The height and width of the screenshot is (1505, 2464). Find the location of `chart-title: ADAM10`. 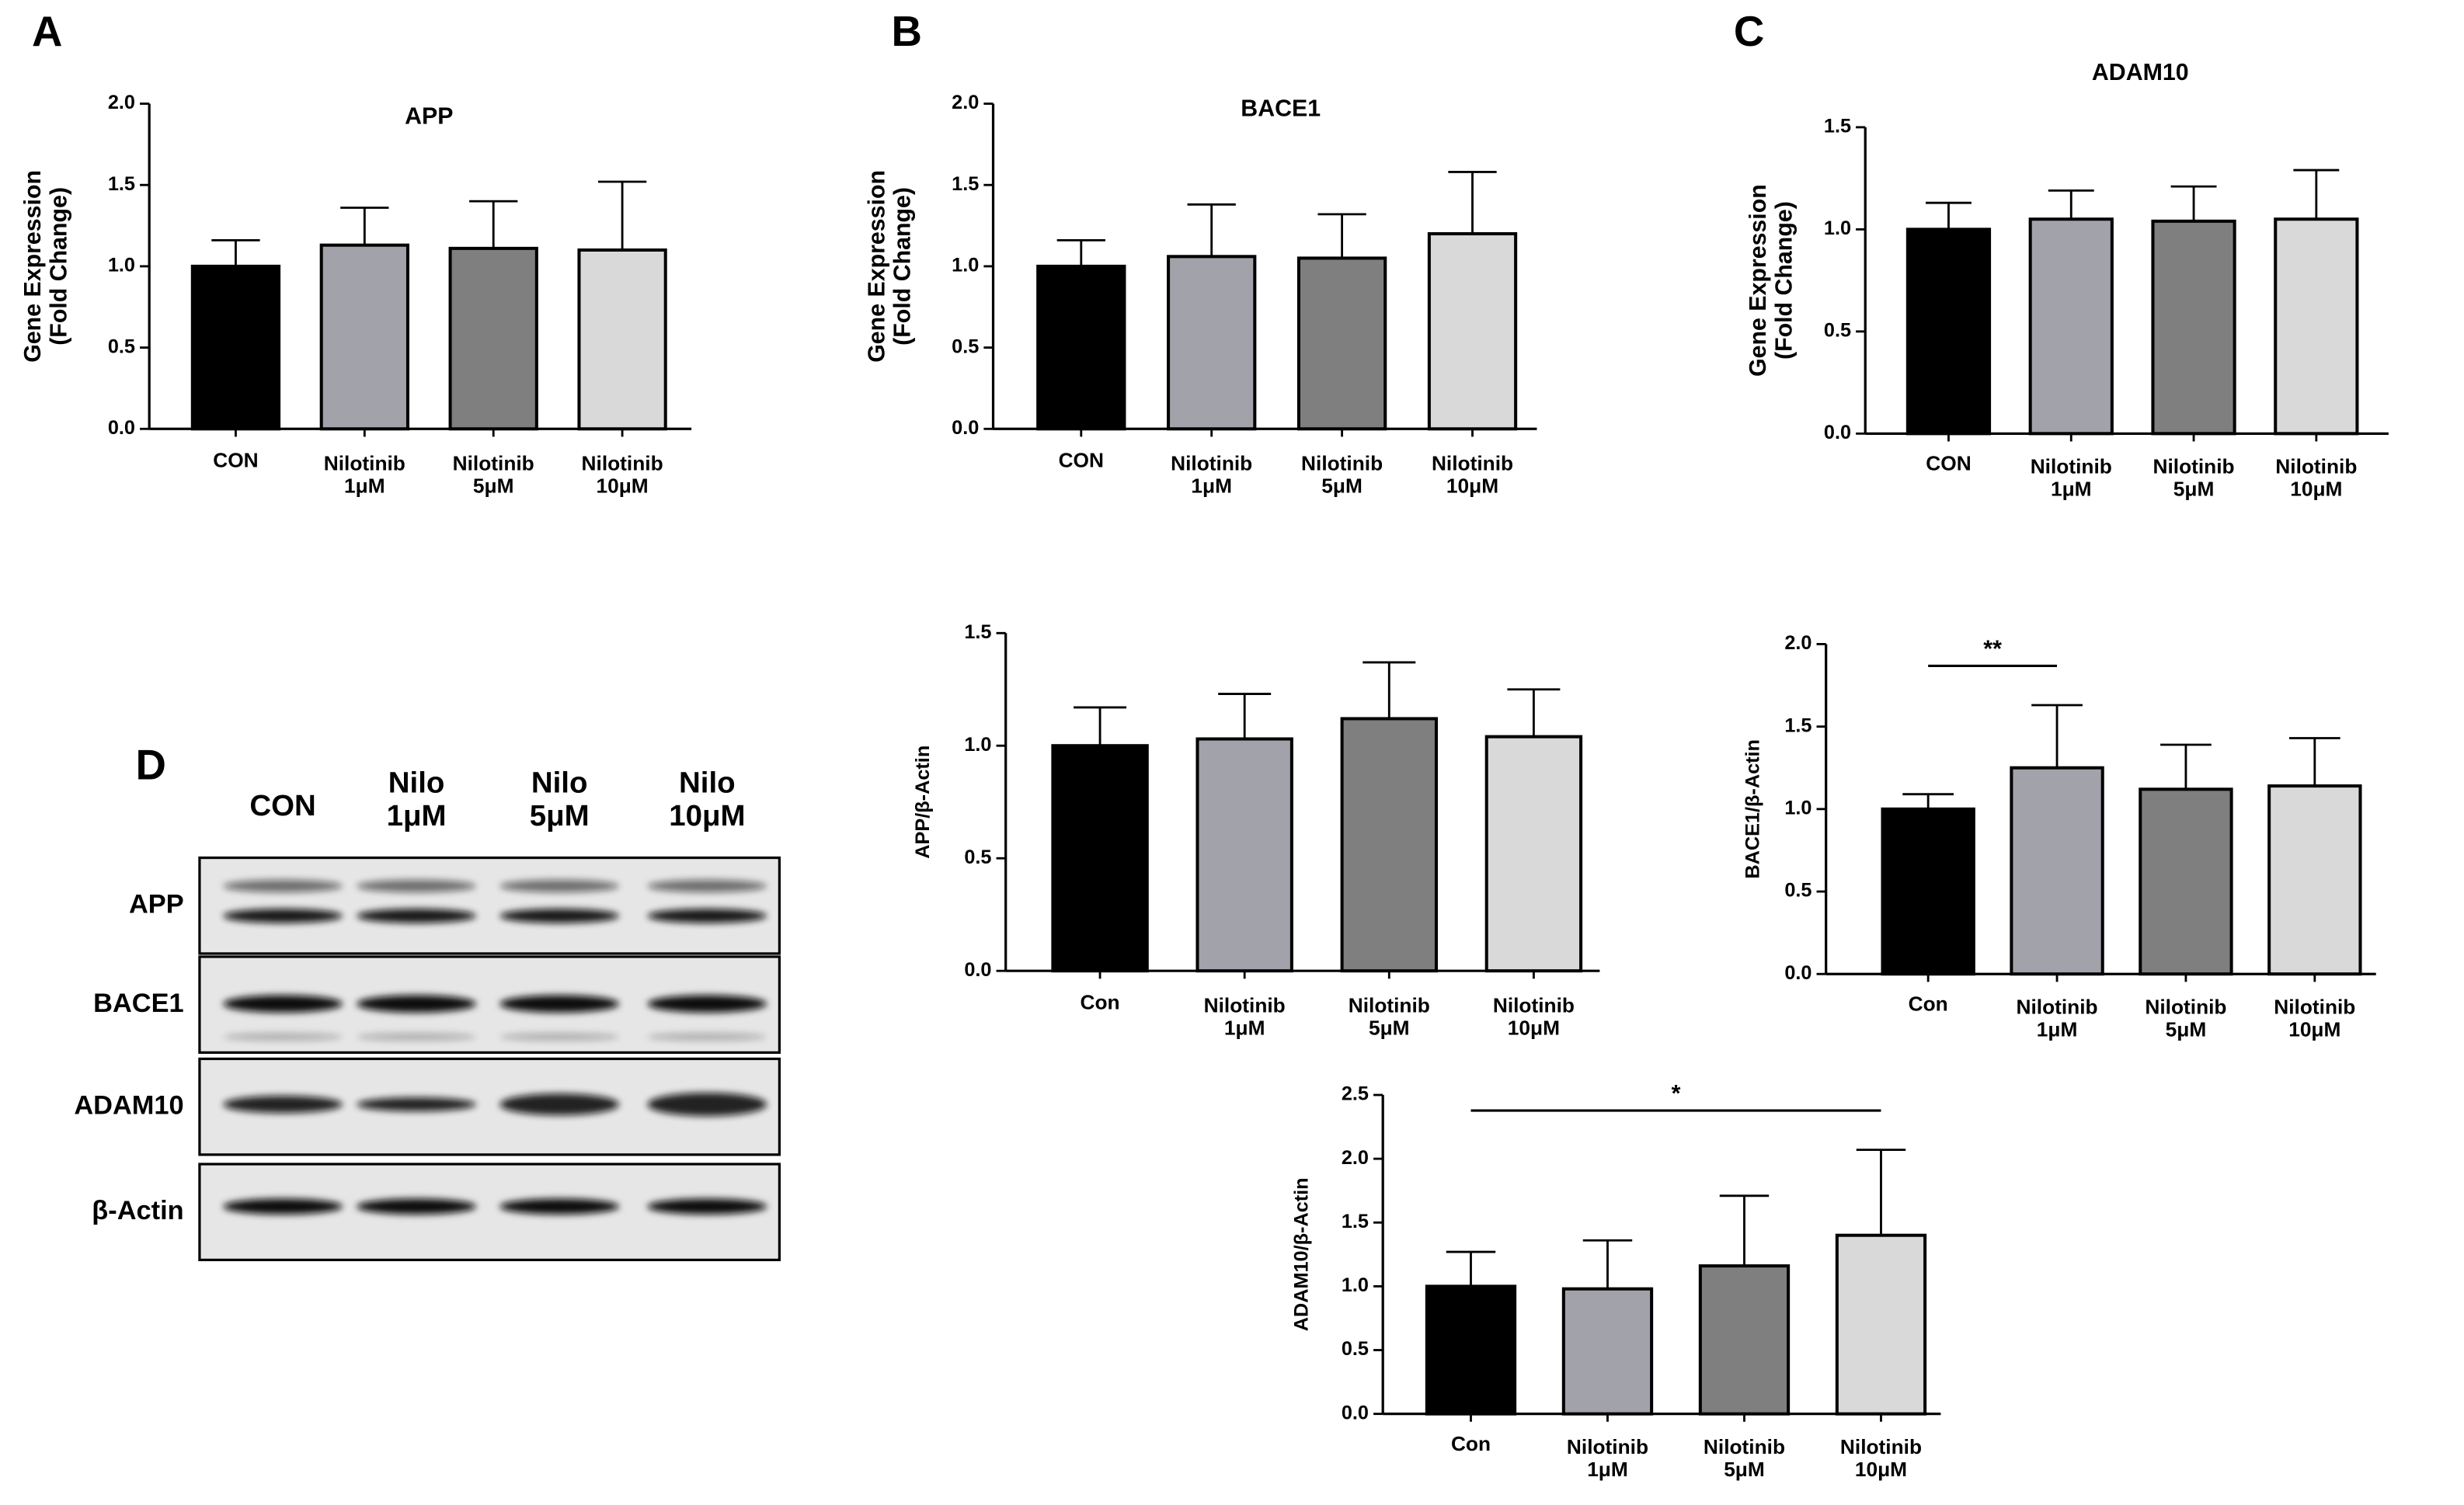

chart-title: ADAM10 is located at coordinates (2140, 72).